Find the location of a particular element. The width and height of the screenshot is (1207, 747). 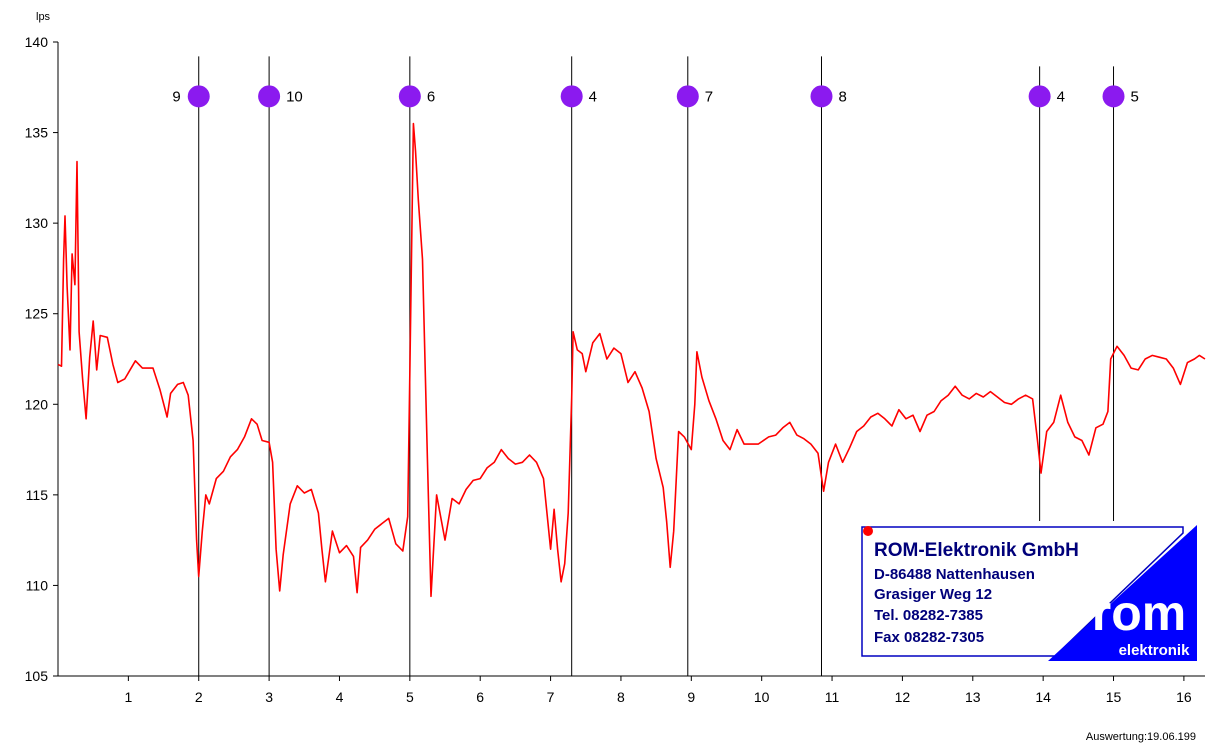

y-tick-label: 110 is located at coordinates (37, 585).